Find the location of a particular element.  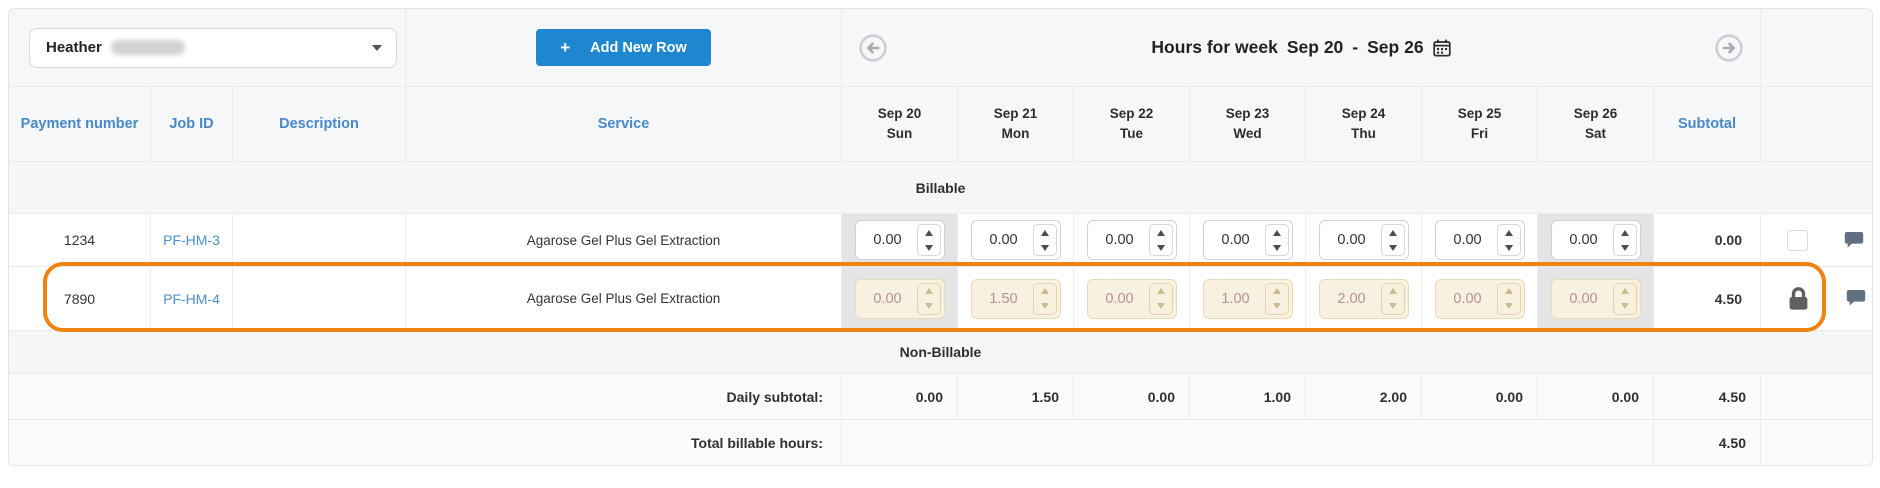

approve-checkbox is located at coordinates (1797, 240).